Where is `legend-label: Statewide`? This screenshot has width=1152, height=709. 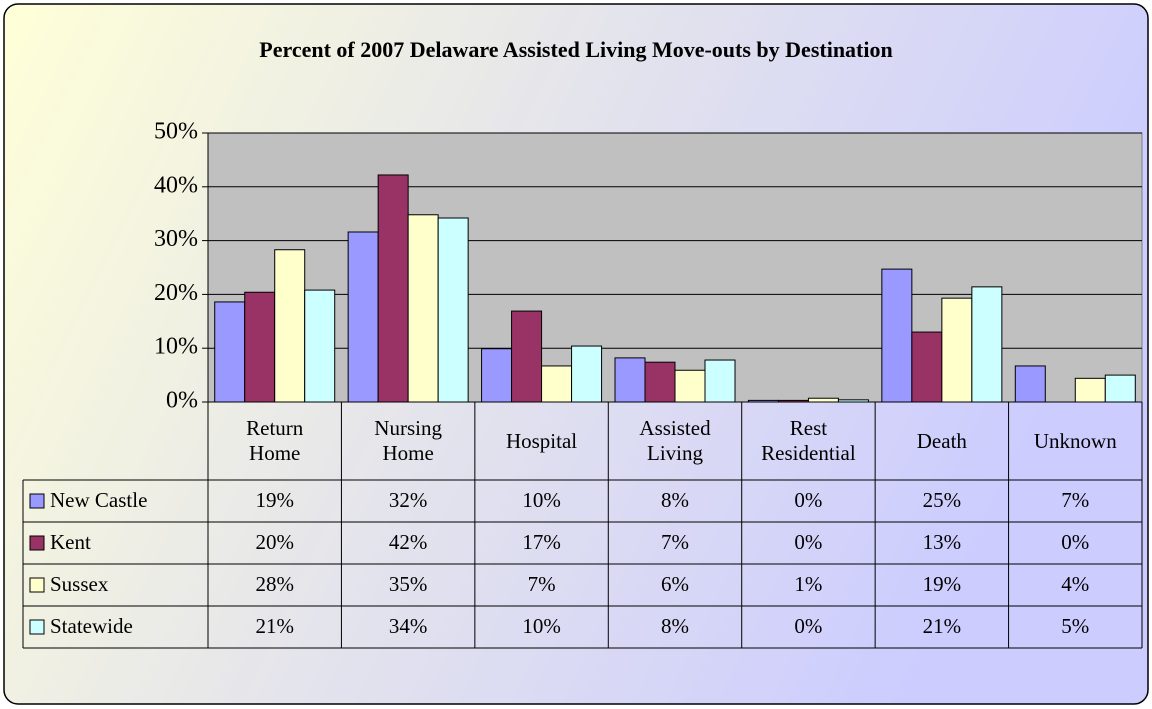
legend-label: Statewide is located at coordinates (91, 626).